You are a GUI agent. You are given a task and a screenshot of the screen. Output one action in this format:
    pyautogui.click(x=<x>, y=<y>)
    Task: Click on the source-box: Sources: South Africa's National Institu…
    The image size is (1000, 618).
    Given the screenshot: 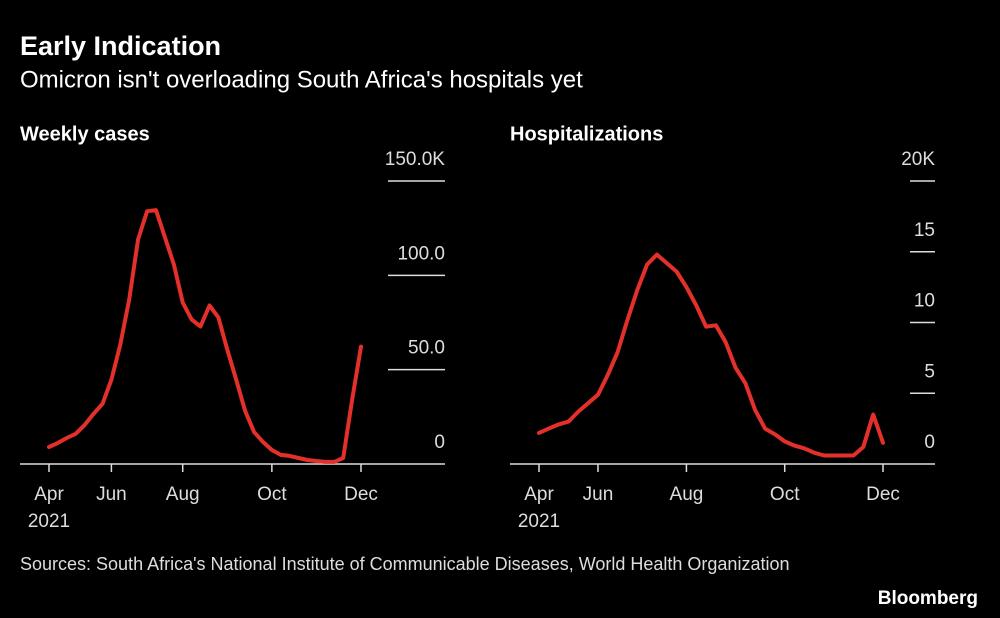 What is the action you would take?
    pyautogui.click(x=405, y=564)
    